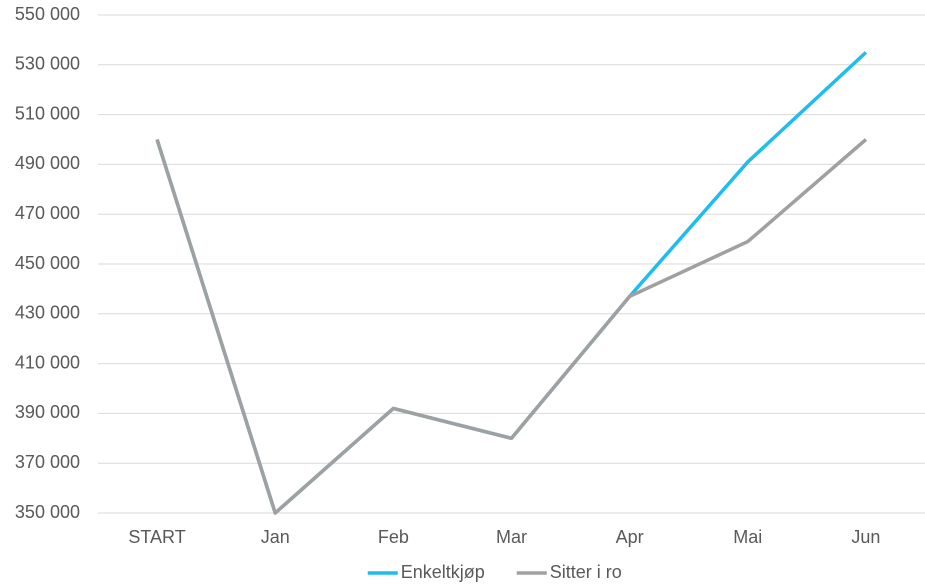 Image resolution: width=925 pixels, height=584 pixels. What do you see at coordinates (47, 113) in the screenshot?
I see `y-tick-label: 510 000` at bounding box center [47, 113].